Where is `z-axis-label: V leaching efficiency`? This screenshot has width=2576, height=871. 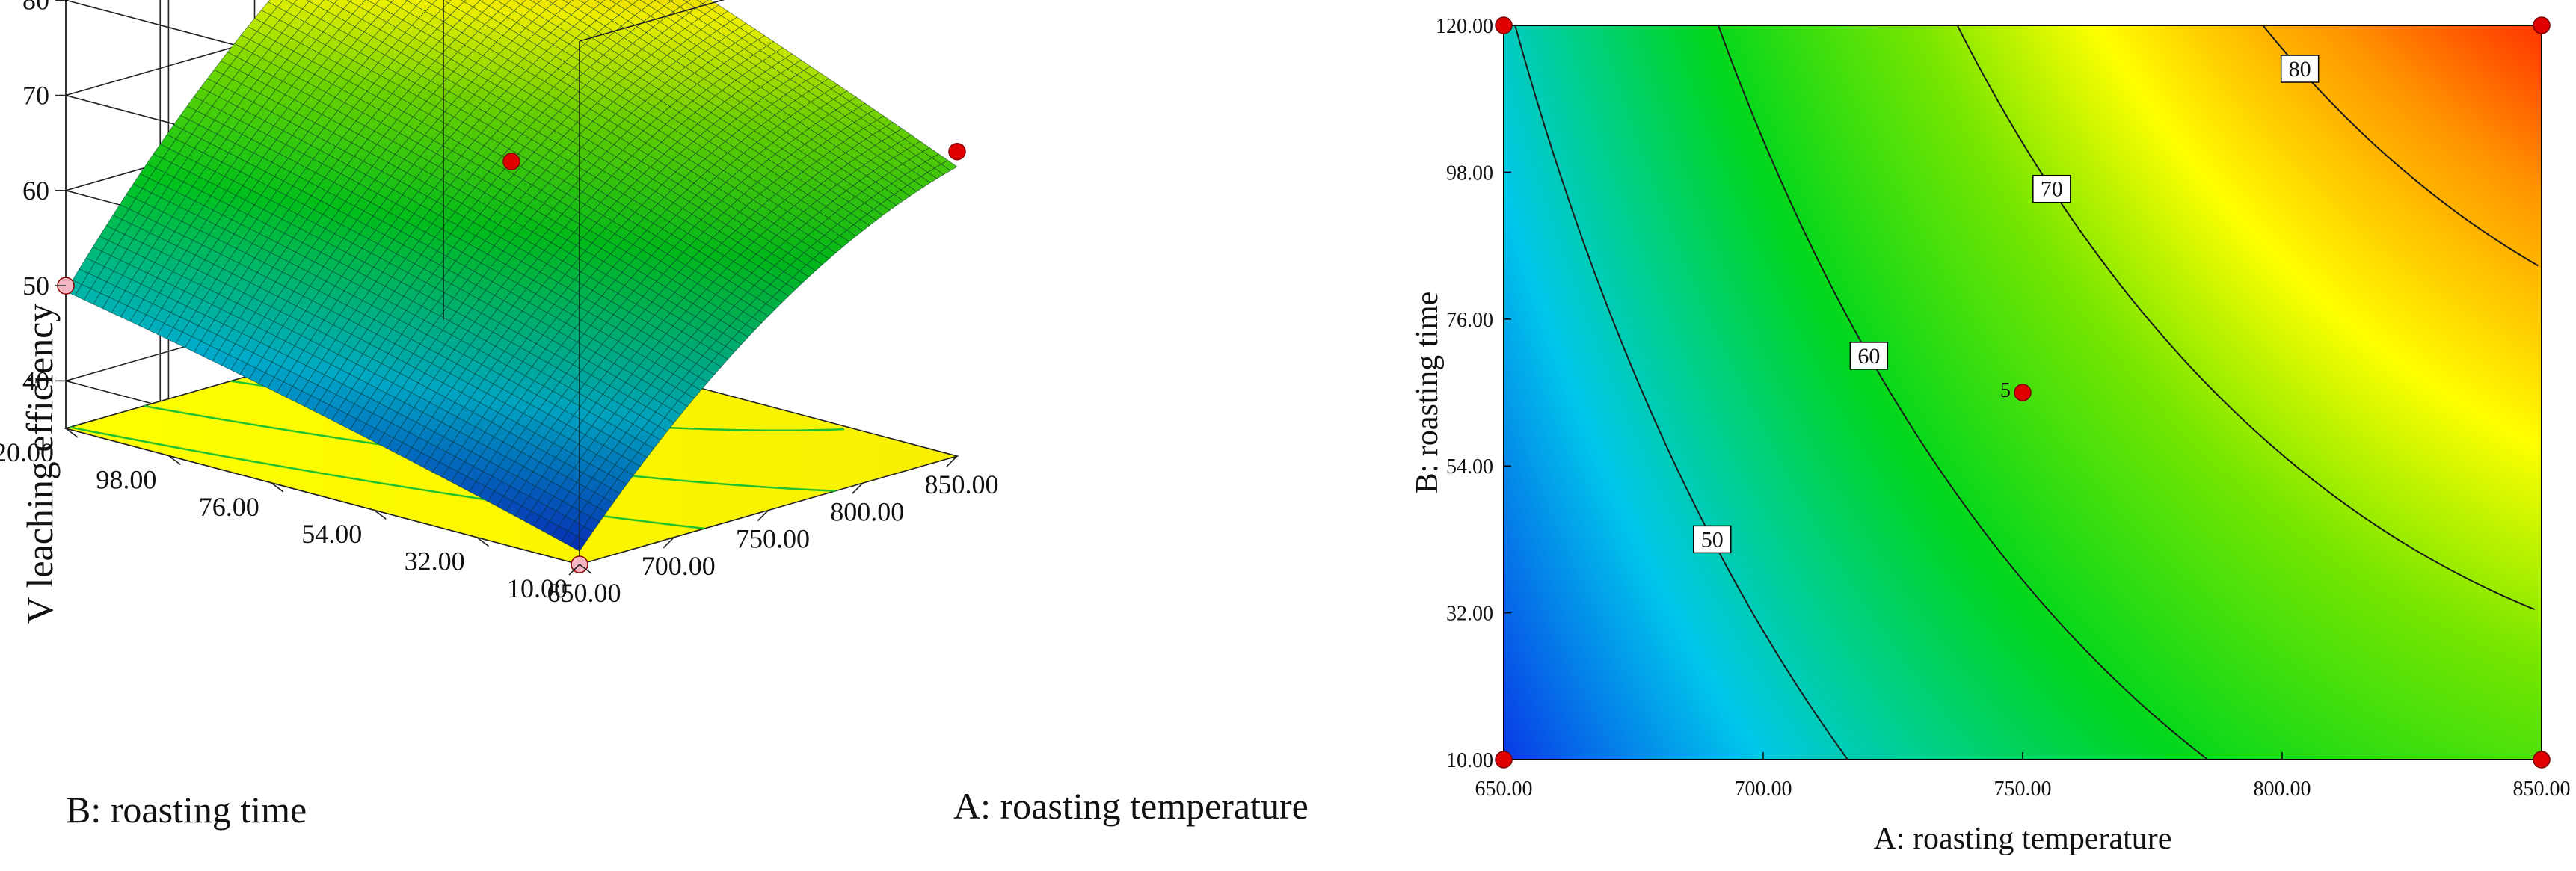
z-axis-label: V leaching efficiency is located at coordinates (40, 464).